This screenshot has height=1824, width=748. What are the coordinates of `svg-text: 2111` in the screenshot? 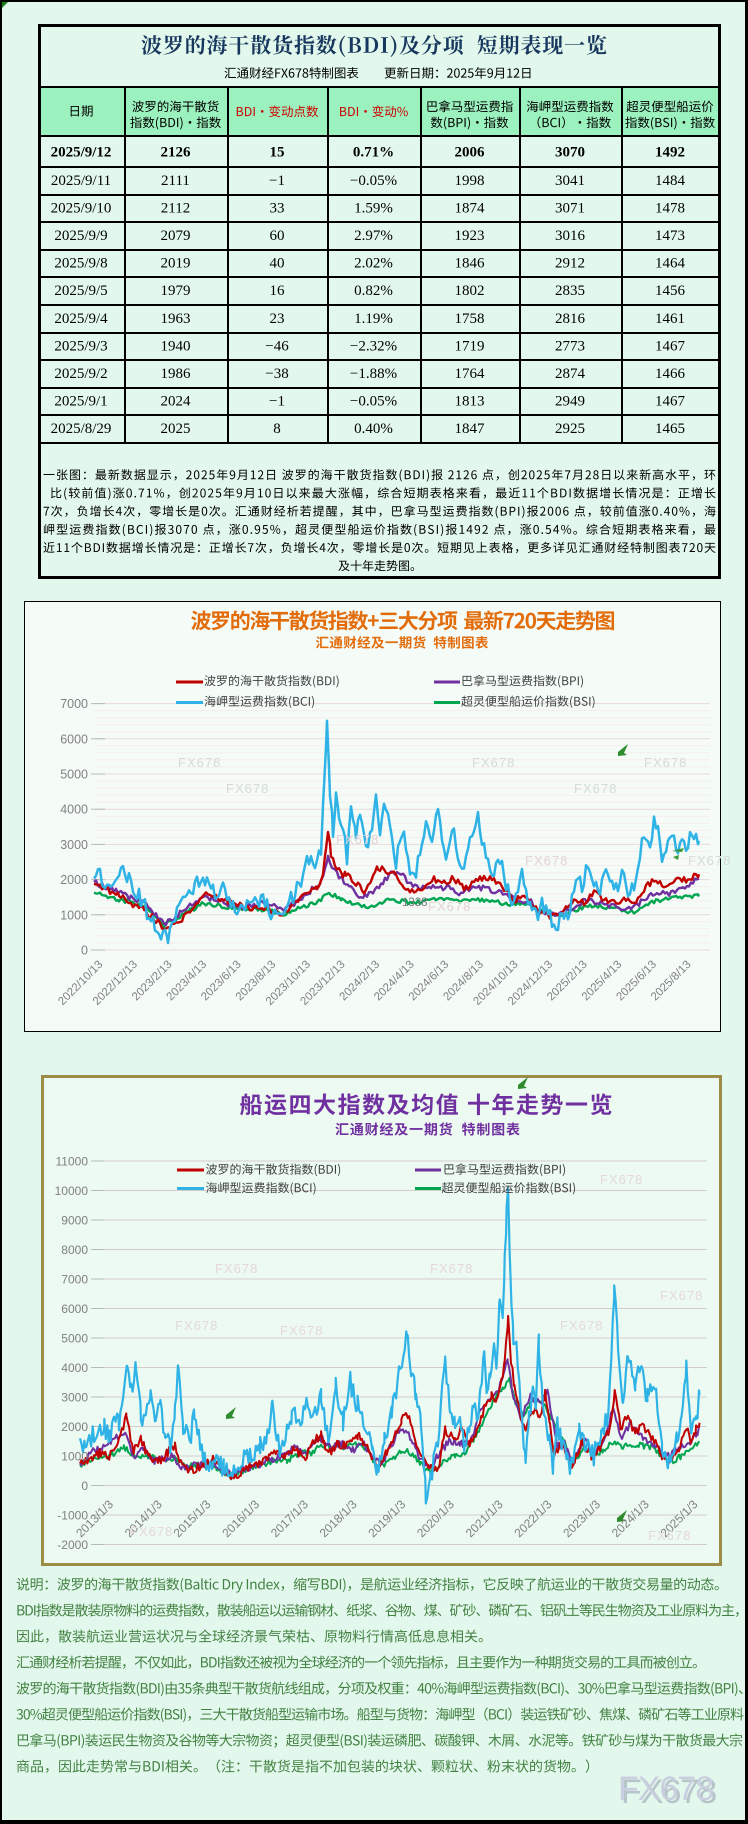 It's located at (175, 181).